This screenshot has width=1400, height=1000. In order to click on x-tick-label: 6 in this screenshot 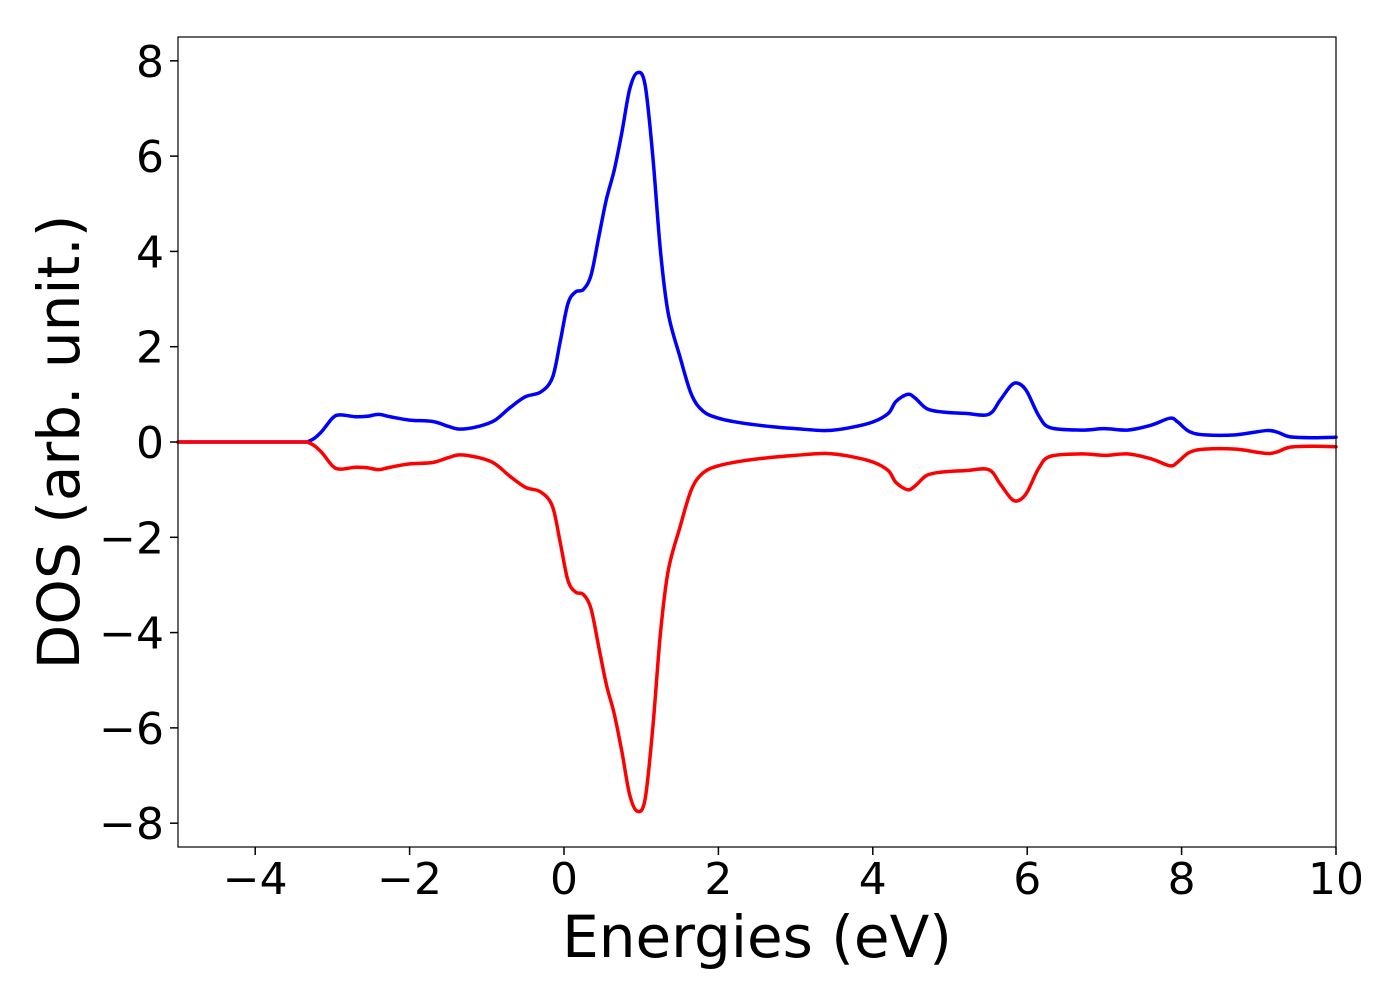, I will do `click(1027, 879)`.